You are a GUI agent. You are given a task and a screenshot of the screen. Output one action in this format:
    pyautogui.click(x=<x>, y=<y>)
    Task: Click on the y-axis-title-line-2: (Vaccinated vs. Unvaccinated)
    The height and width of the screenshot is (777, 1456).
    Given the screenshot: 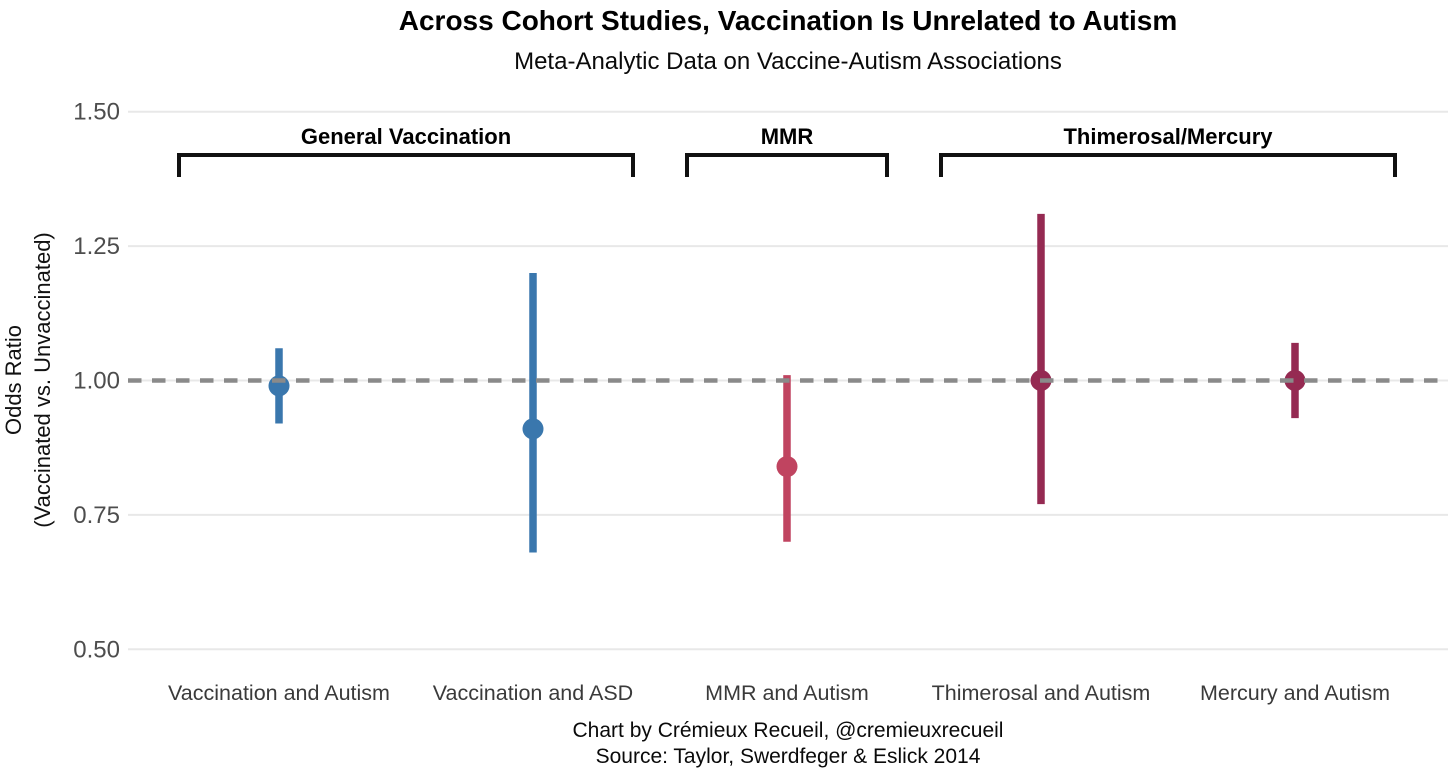 What is the action you would take?
    pyautogui.click(x=42, y=380)
    